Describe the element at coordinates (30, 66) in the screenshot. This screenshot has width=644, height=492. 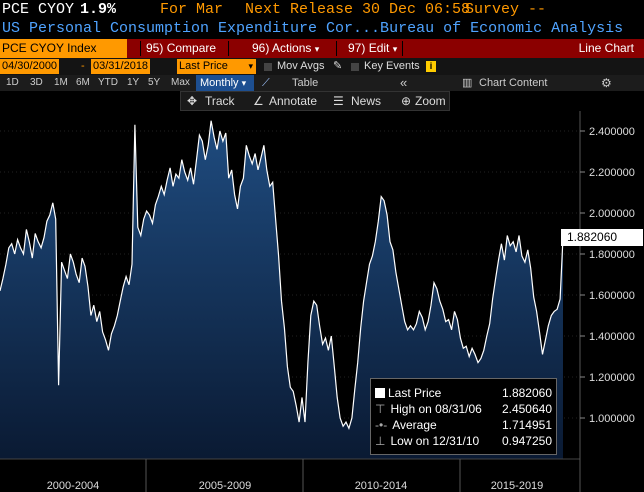
I see `start-date-input: 04/30/2000` at that location.